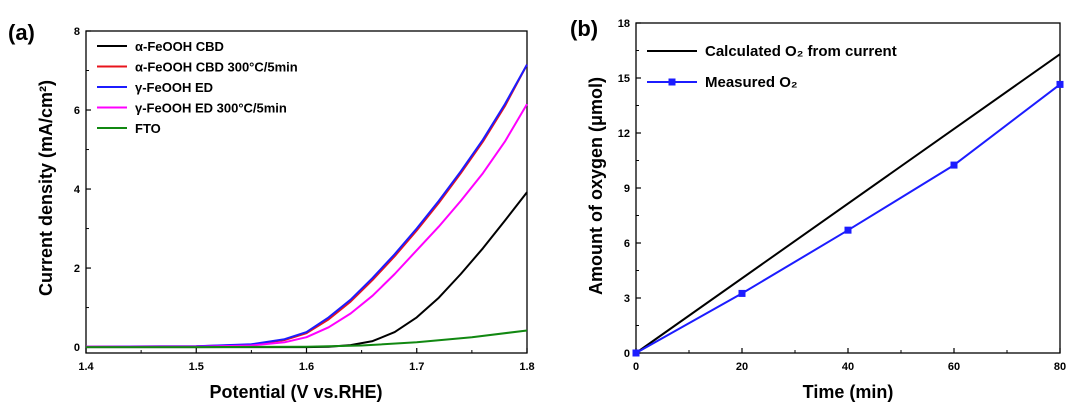  What do you see at coordinates (627, 354) in the screenshot?
I see `panel-b-y-tick-label: 0` at bounding box center [627, 354].